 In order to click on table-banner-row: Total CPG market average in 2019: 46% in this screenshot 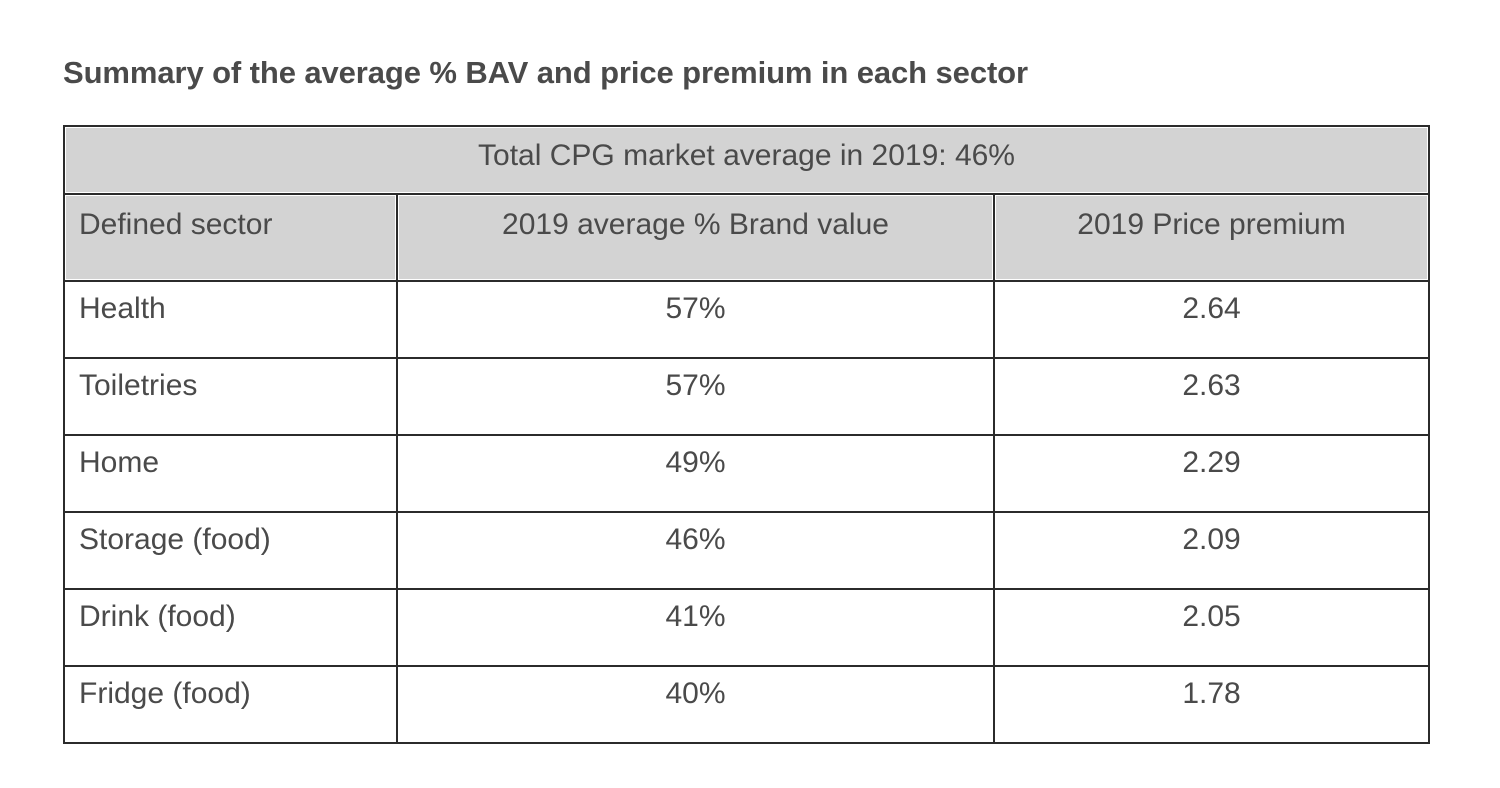, I will do `click(746, 160)`.